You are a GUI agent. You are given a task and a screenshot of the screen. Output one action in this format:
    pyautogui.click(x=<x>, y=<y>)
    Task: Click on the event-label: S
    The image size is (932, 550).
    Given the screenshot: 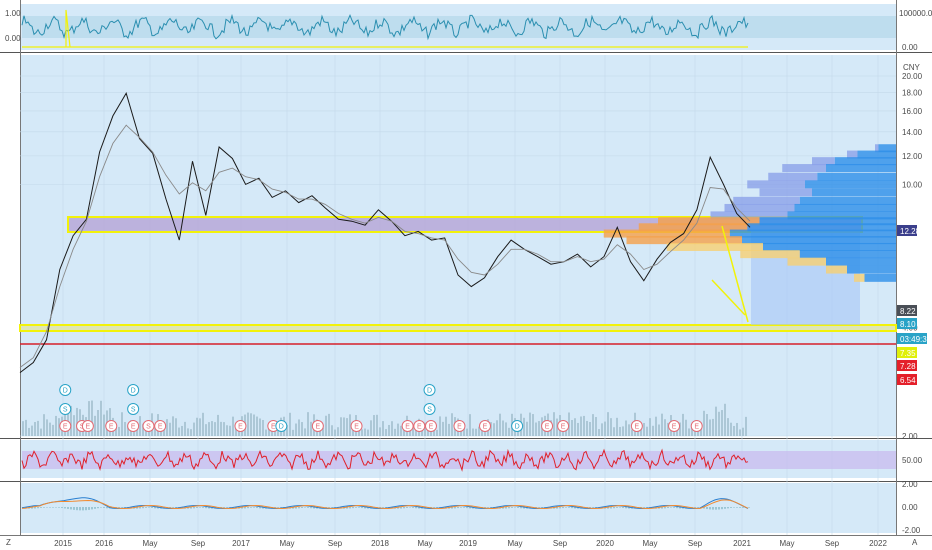 What is the action you would take?
    pyautogui.click(x=148, y=427)
    